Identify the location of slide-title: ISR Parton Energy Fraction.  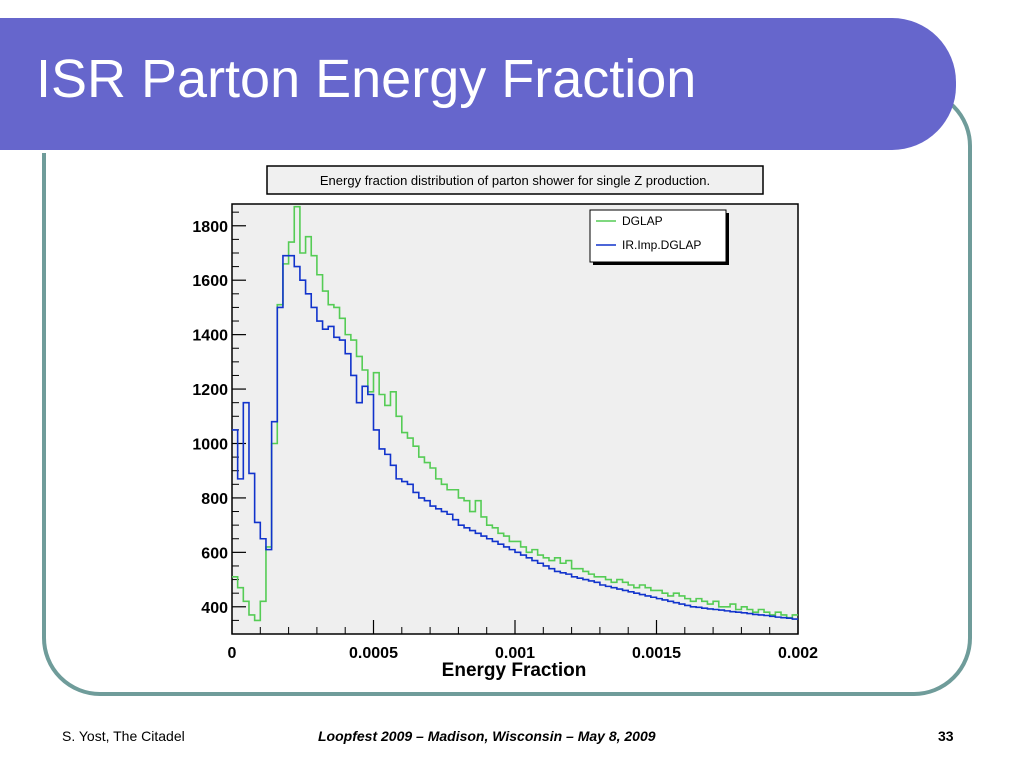
(366, 79).